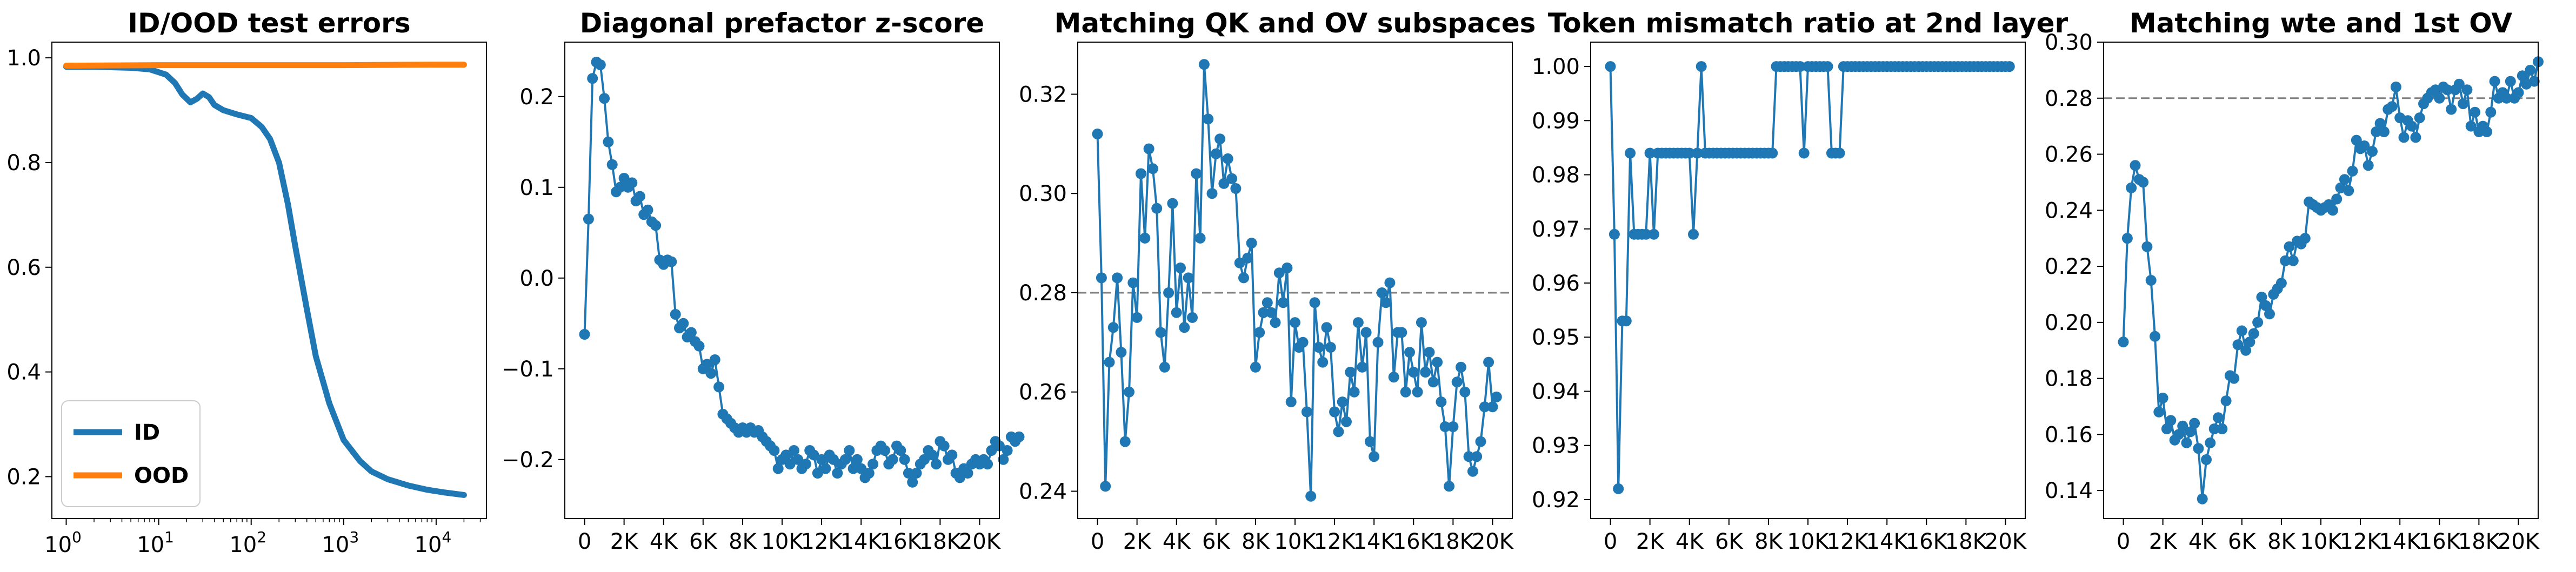 The image size is (2576, 572). I want to click on y-tick-label: 0.16, so click(2069, 435).